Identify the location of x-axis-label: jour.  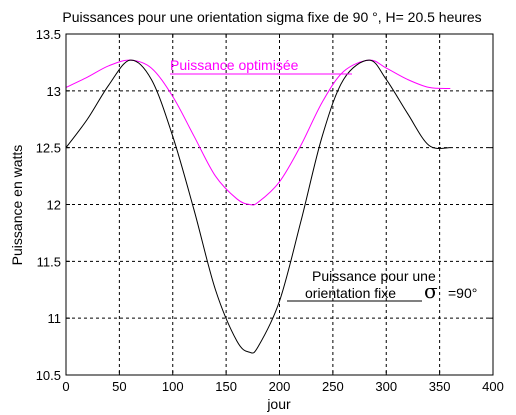
(278, 404).